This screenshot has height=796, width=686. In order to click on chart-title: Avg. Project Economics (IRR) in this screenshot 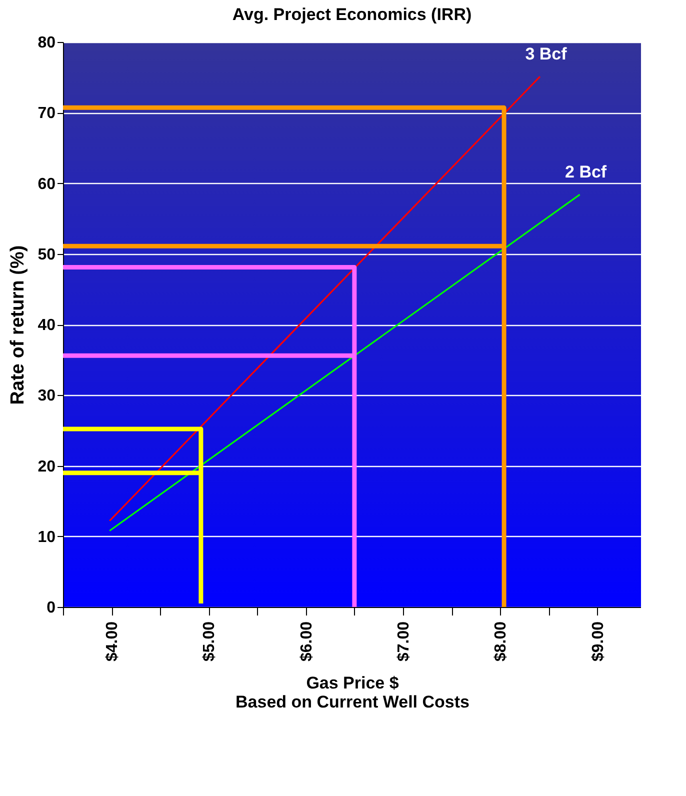, I will do `click(352, 14)`.